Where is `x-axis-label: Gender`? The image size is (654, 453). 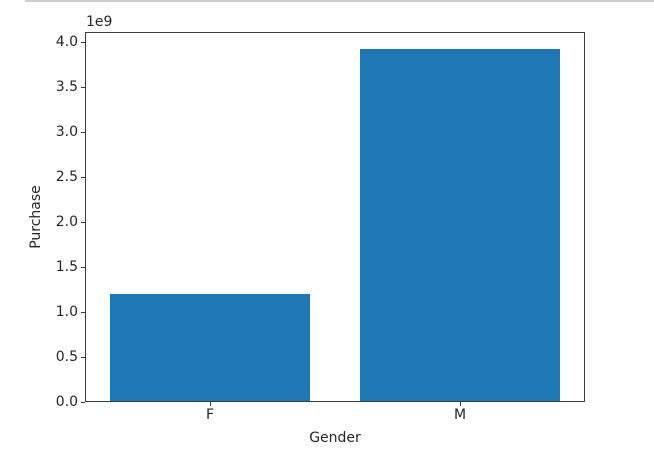
x-axis-label: Gender is located at coordinates (335, 438).